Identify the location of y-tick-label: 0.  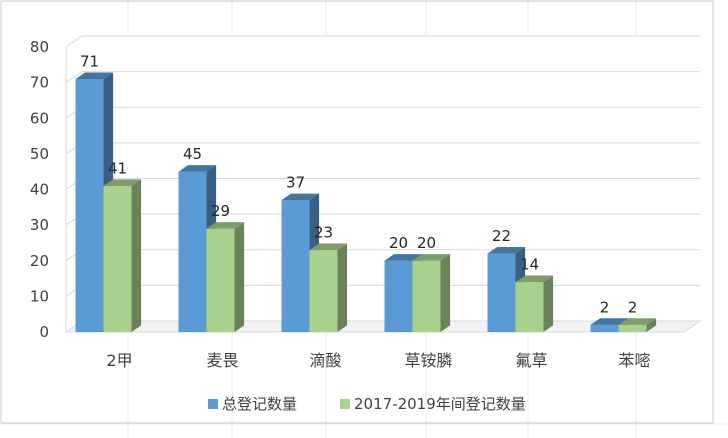
(44, 332).